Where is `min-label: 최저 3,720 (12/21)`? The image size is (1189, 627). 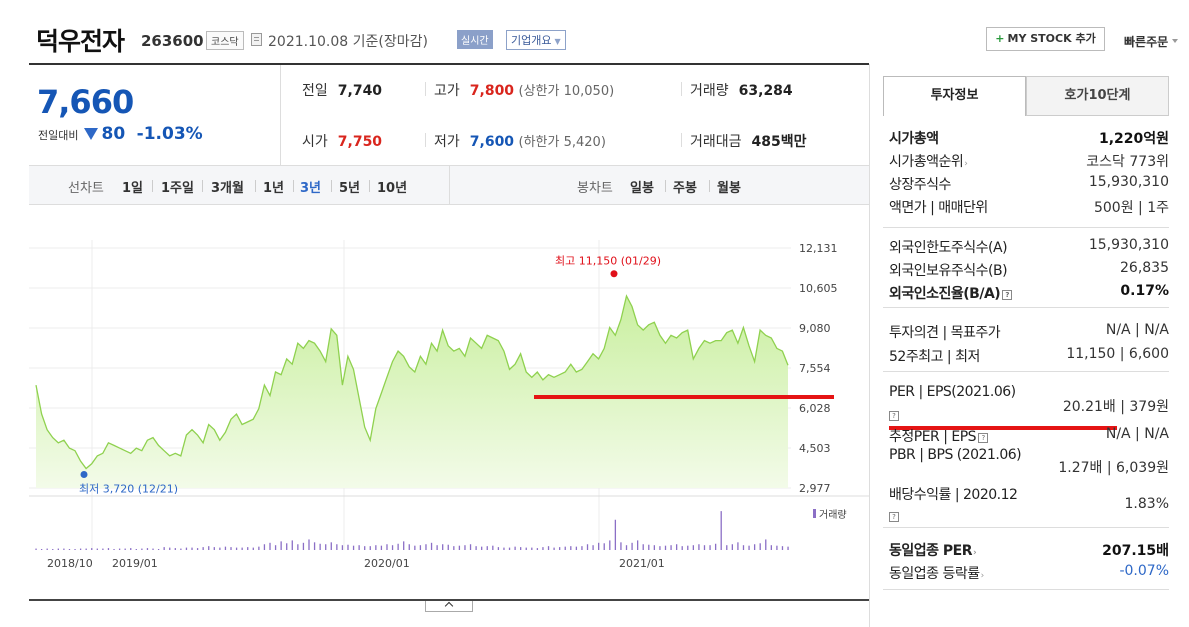
min-label: 최저 3,720 (12/21) is located at coordinates (128, 489).